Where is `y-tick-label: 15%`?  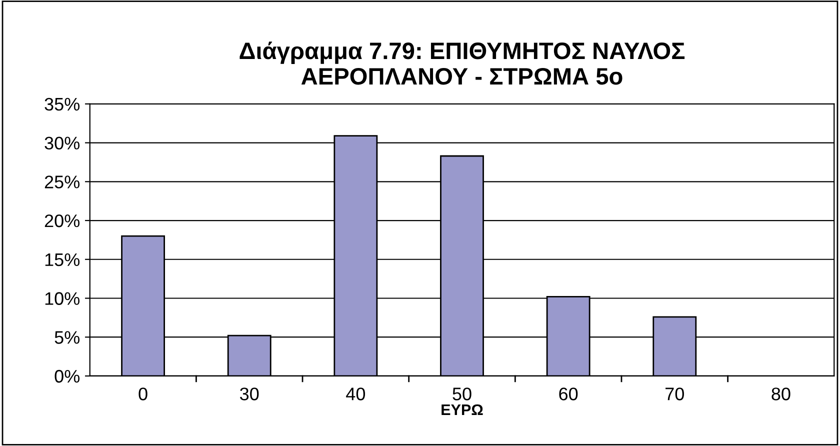 y-tick-label: 15% is located at coordinates (62, 259).